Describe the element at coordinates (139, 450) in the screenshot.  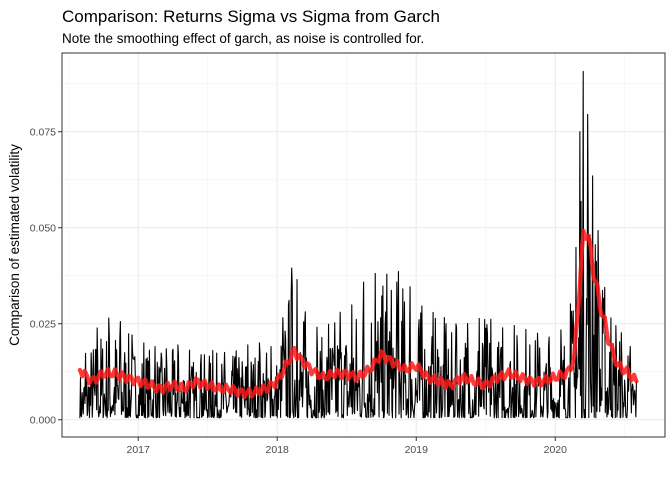
I see `x-tick-label: 2017` at that location.